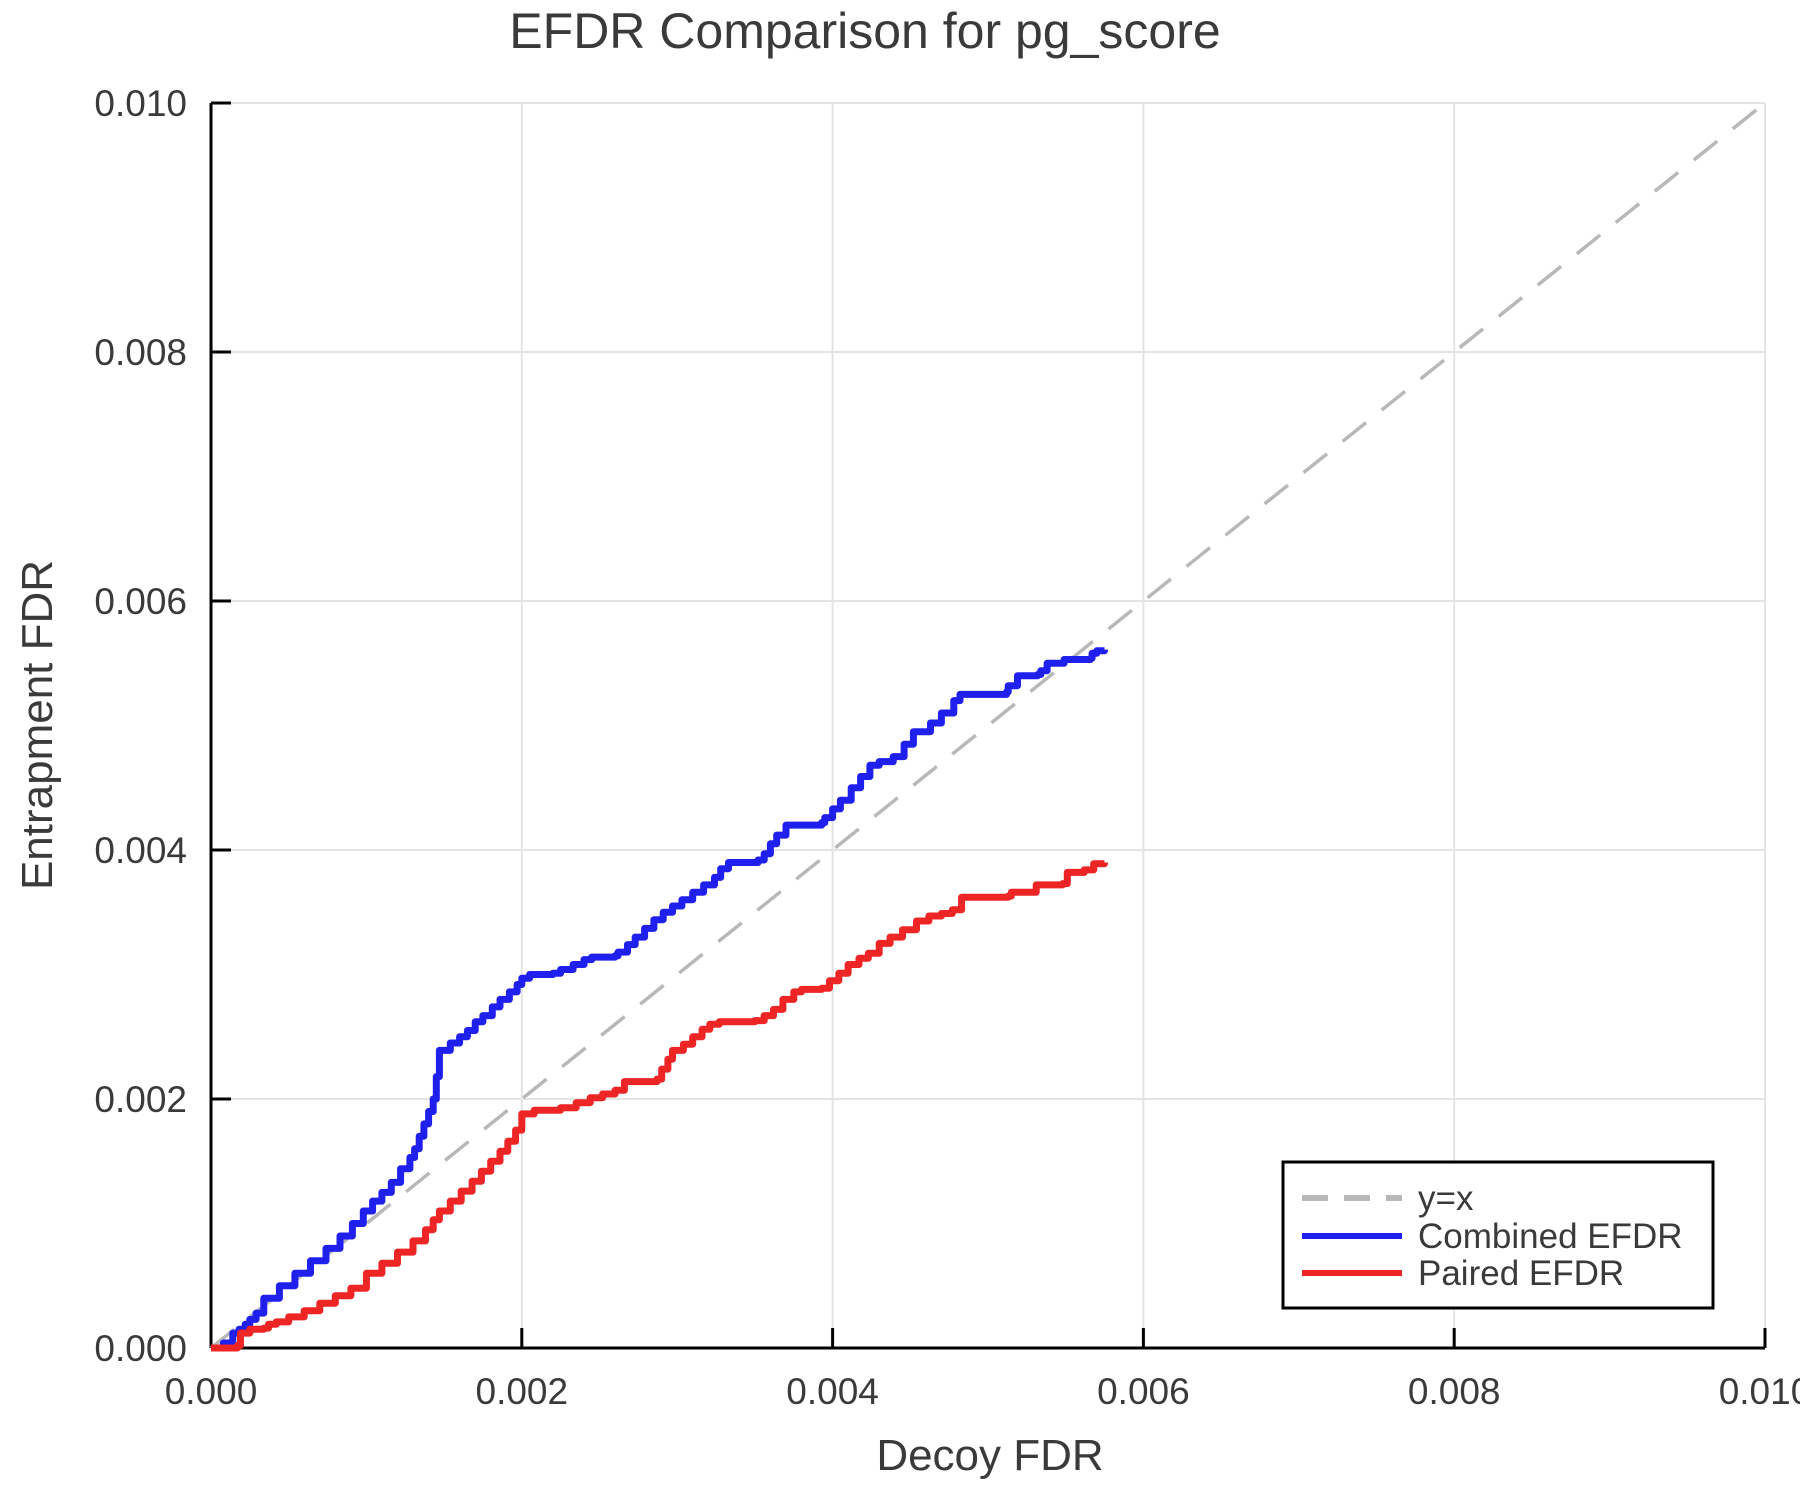 Image resolution: width=1800 pixels, height=1500 pixels. Describe the element at coordinates (989, 1455) in the screenshot. I see `x-axis-label: Decoy FDR` at that location.